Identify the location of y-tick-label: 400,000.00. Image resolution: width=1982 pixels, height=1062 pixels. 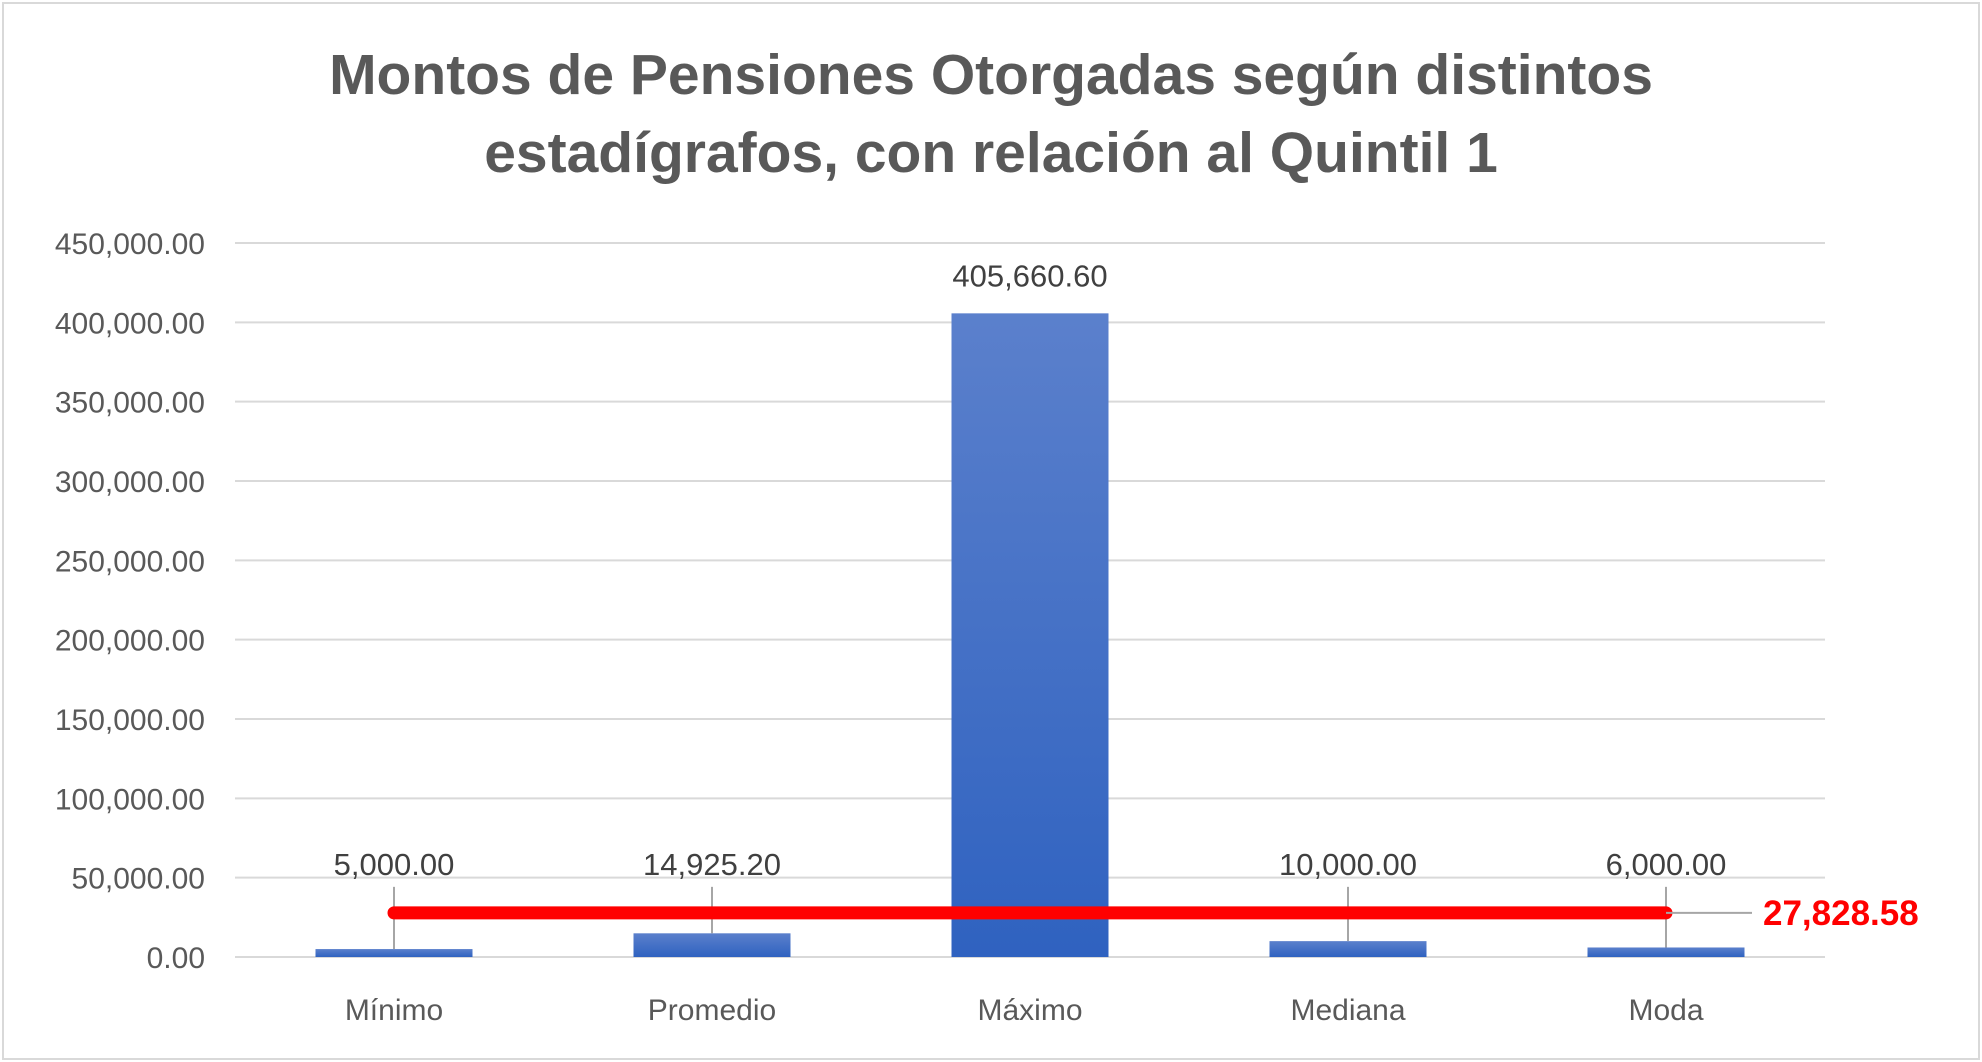
(130, 323).